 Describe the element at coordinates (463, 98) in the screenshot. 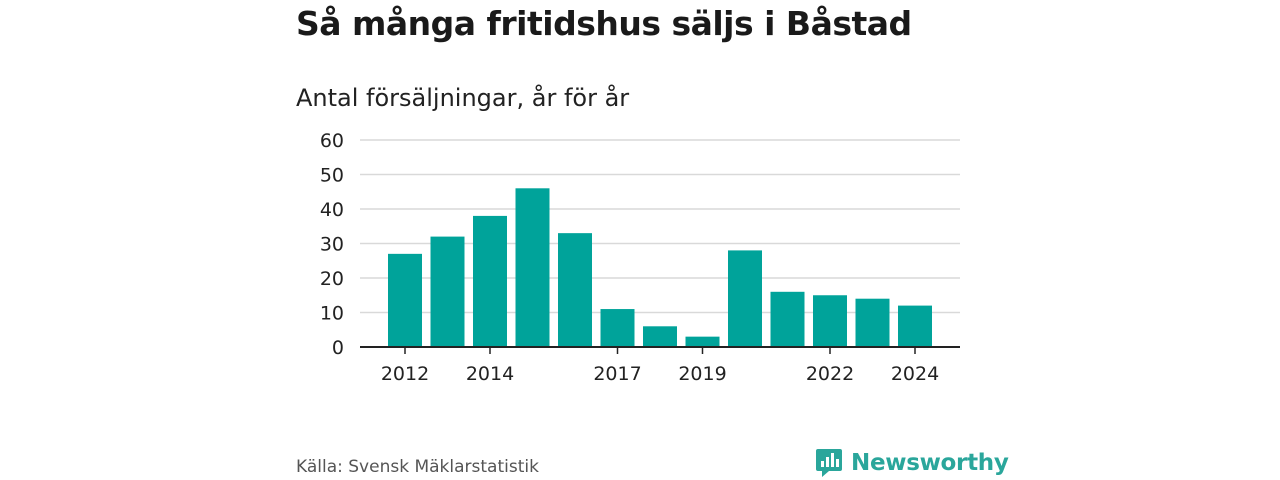

I see `chart-subtitle: Antal försäljningar, år för år` at that location.